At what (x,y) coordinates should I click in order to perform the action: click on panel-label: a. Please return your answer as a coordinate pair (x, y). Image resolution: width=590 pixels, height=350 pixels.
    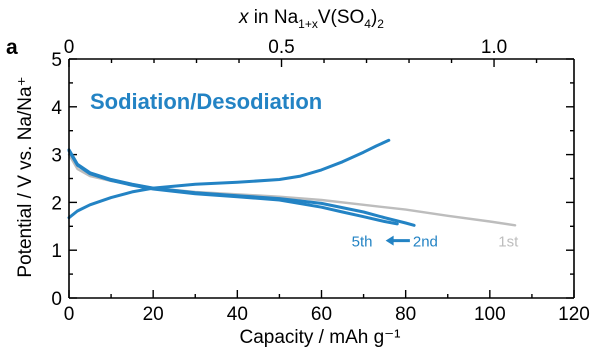
    Looking at the image, I should click on (12, 47).